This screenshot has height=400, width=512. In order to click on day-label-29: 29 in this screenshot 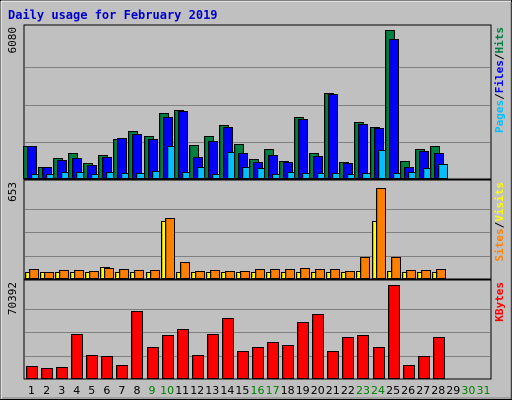, I will do `click(453, 390)`.